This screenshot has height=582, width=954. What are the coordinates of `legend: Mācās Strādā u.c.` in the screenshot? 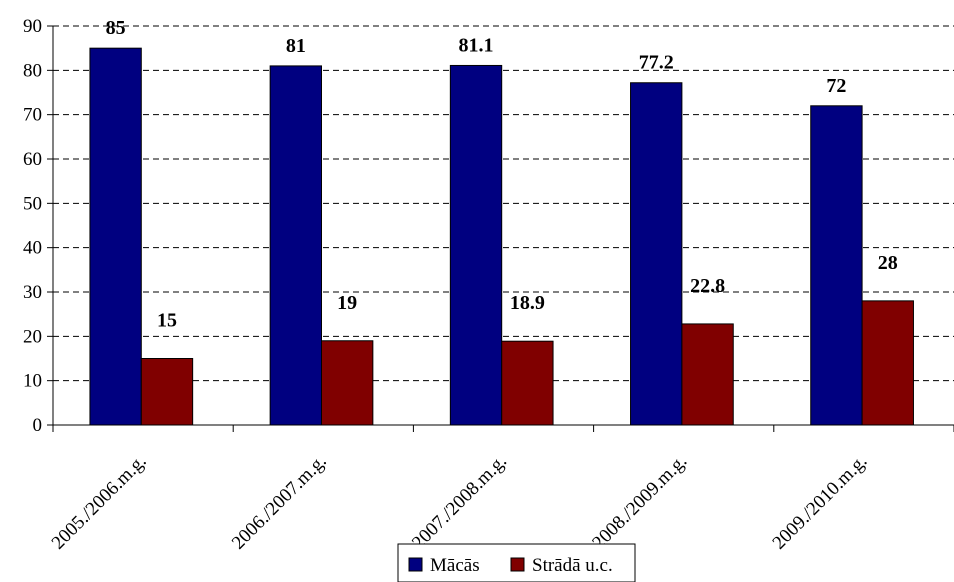 It's located at (516, 562).